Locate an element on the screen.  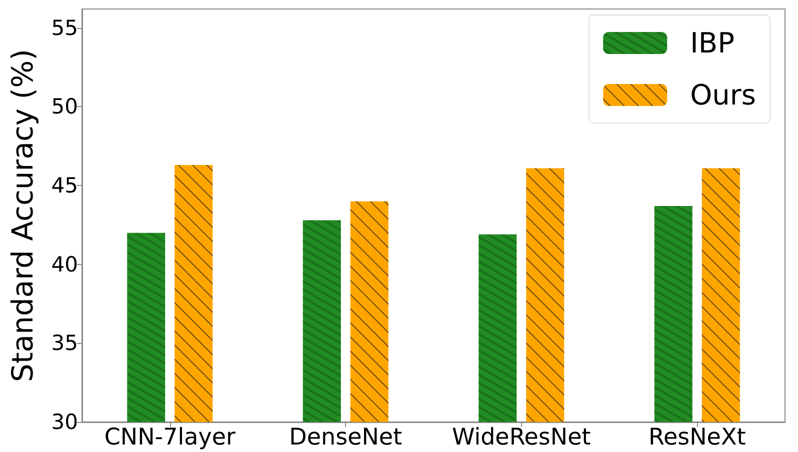
y-tick-label: 30 is located at coordinates (64, 422).